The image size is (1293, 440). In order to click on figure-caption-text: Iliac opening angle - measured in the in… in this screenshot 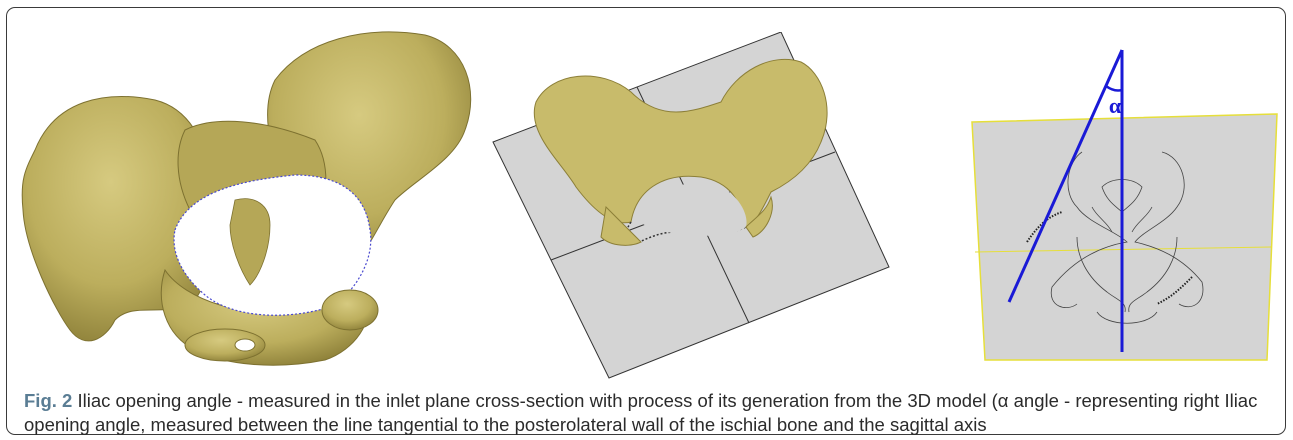, I will do `click(641, 412)`.